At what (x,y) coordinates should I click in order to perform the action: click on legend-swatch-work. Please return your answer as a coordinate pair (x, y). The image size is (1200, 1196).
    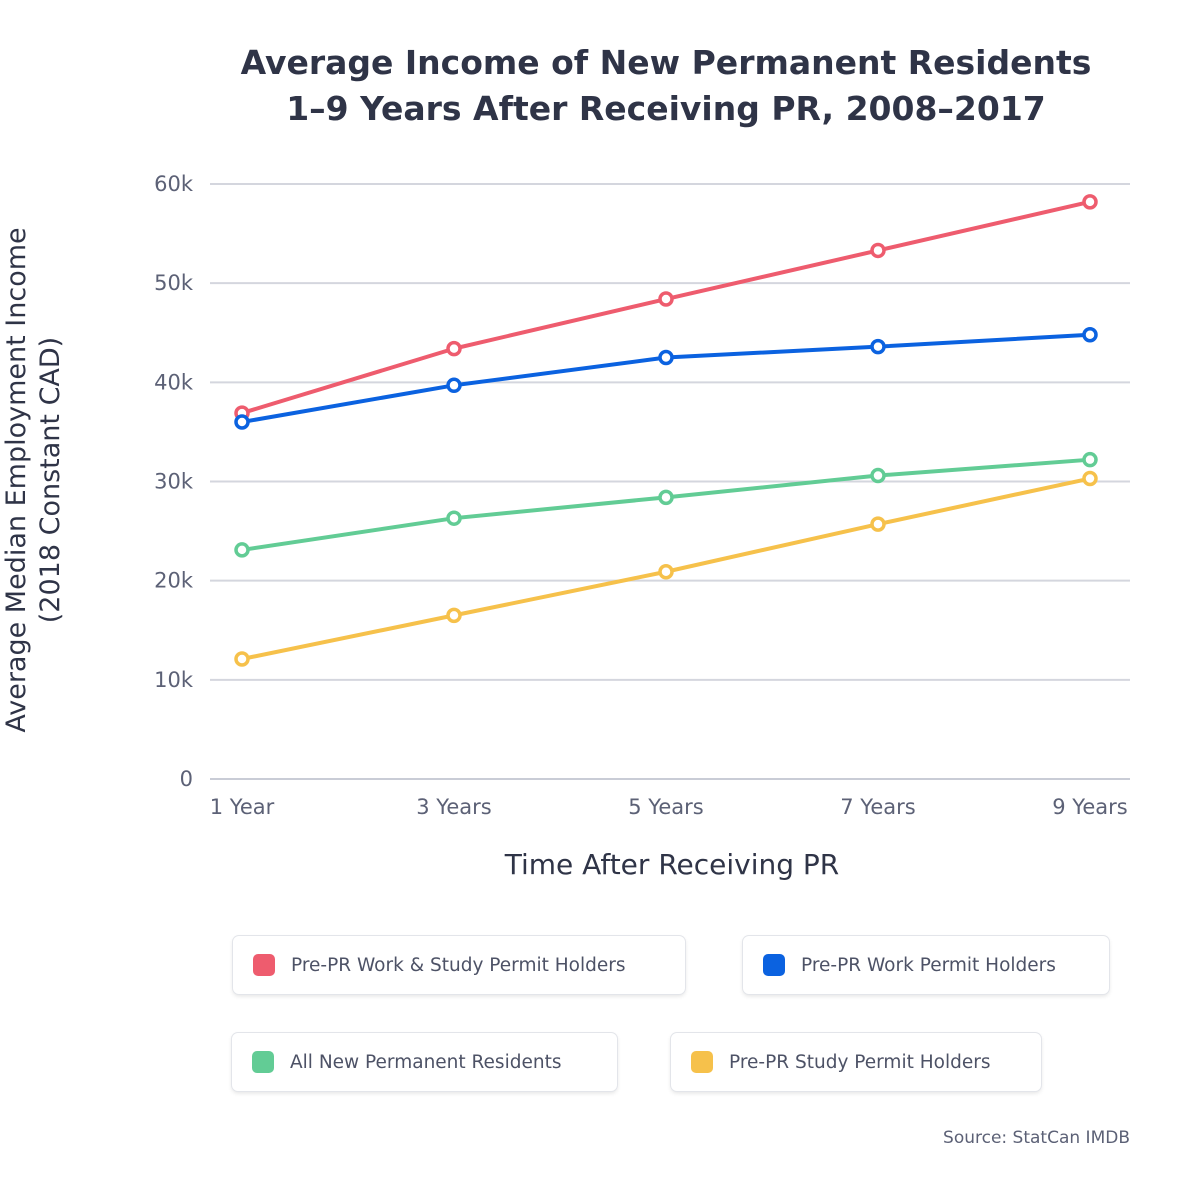
    Looking at the image, I should click on (774, 965).